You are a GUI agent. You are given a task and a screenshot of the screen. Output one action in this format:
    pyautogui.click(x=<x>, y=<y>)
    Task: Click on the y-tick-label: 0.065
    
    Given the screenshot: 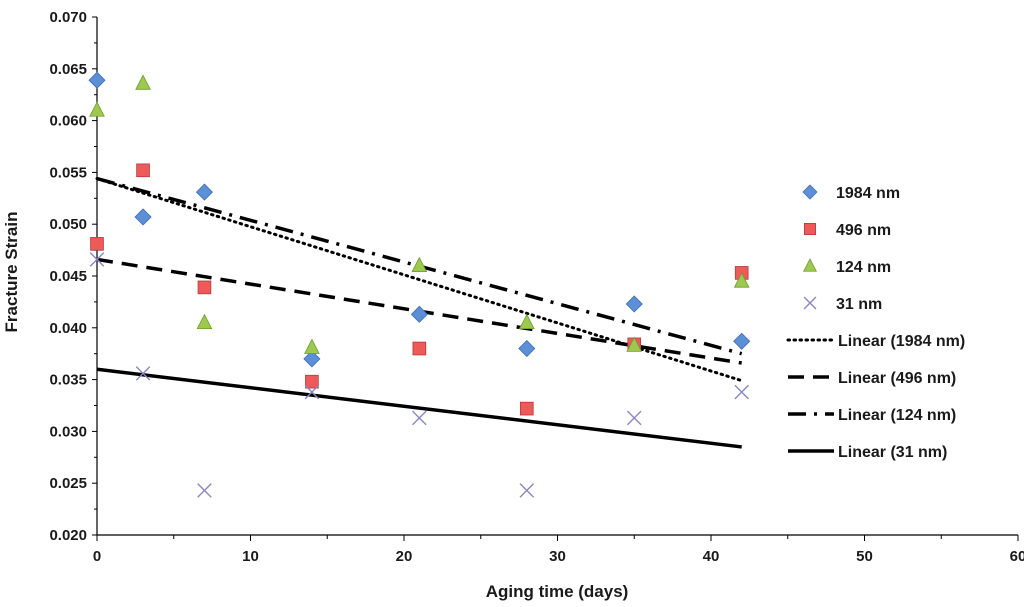 What is the action you would take?
    pyautogui.click(x=68, y=69)
    